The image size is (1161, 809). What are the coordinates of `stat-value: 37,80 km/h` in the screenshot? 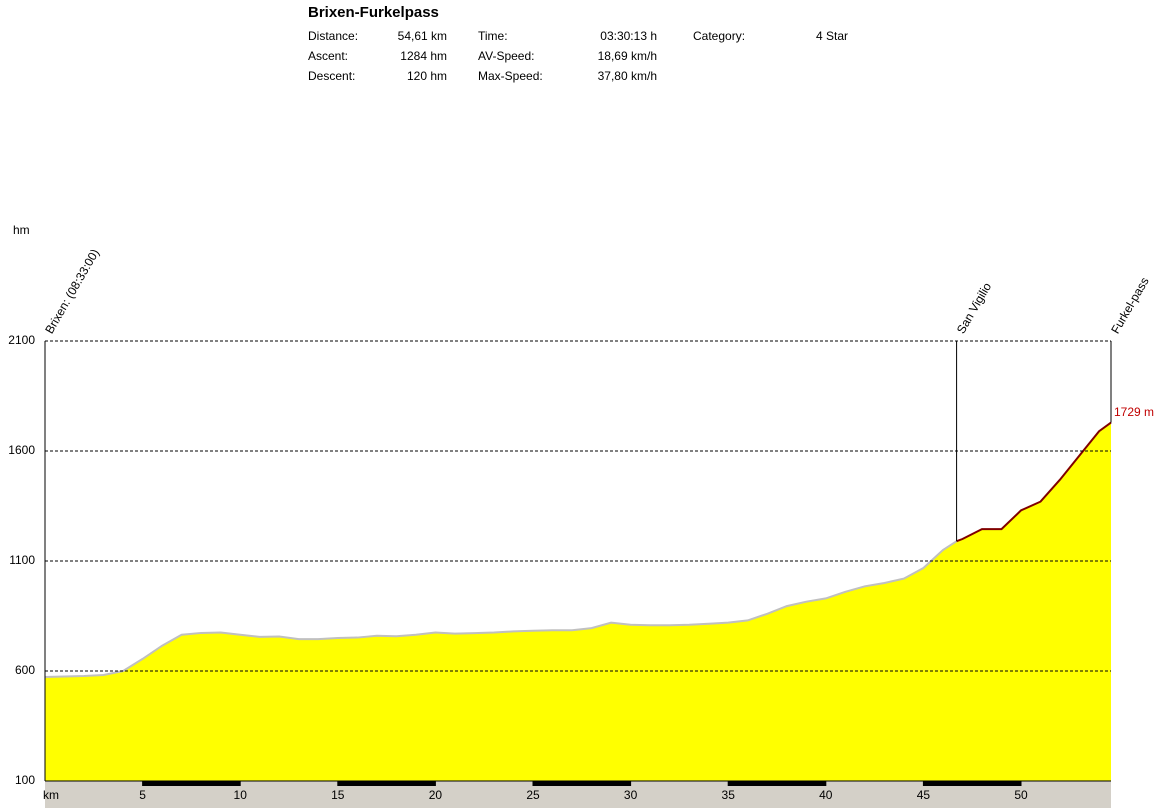 It's located at (627, 76).